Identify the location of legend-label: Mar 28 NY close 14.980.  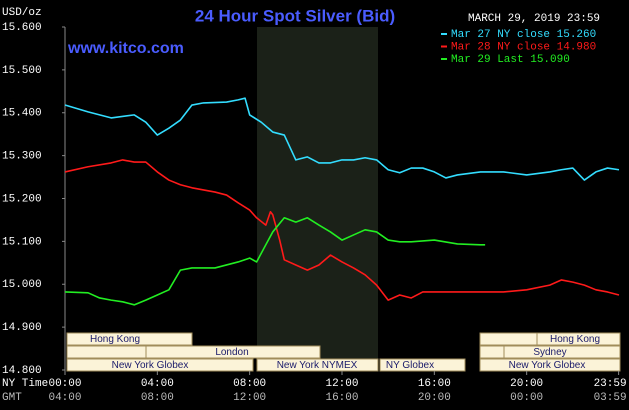
(523, 47).